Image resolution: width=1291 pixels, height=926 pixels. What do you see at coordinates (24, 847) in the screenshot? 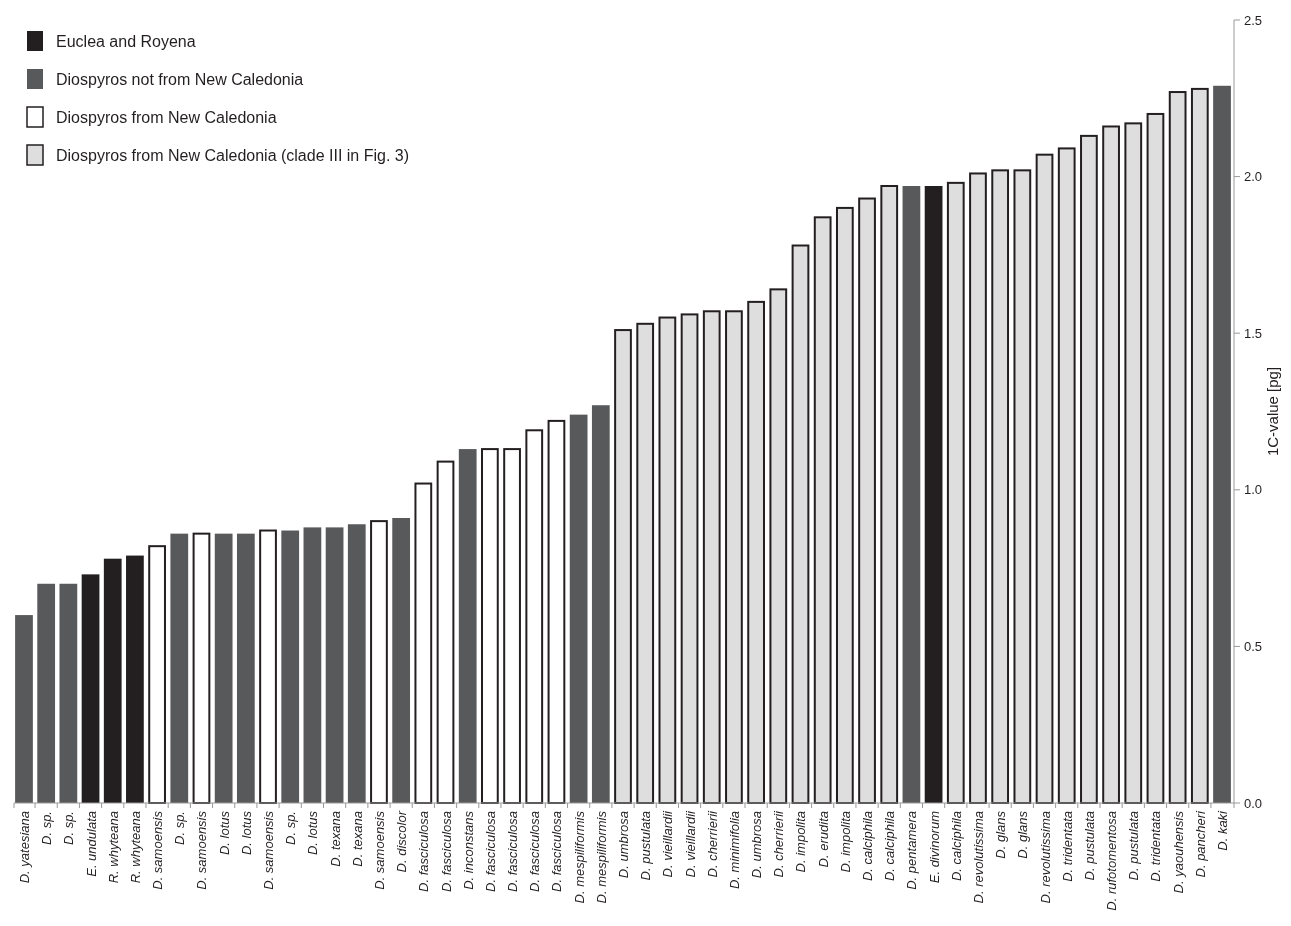
I see `x-tick-label: D. yatesiana` at bounding box center [24, 847].